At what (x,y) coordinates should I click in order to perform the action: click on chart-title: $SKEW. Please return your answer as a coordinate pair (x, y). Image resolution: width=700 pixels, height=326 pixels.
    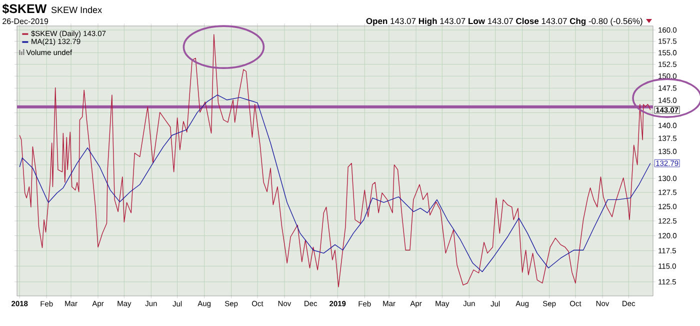
    Looking at the image, I should click on (24, 9).